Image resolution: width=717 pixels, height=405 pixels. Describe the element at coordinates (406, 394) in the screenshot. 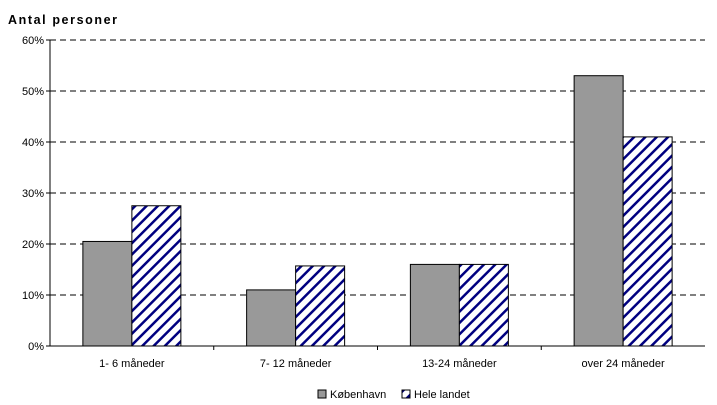

I see `legend-swatch-hele-landet` at that location.